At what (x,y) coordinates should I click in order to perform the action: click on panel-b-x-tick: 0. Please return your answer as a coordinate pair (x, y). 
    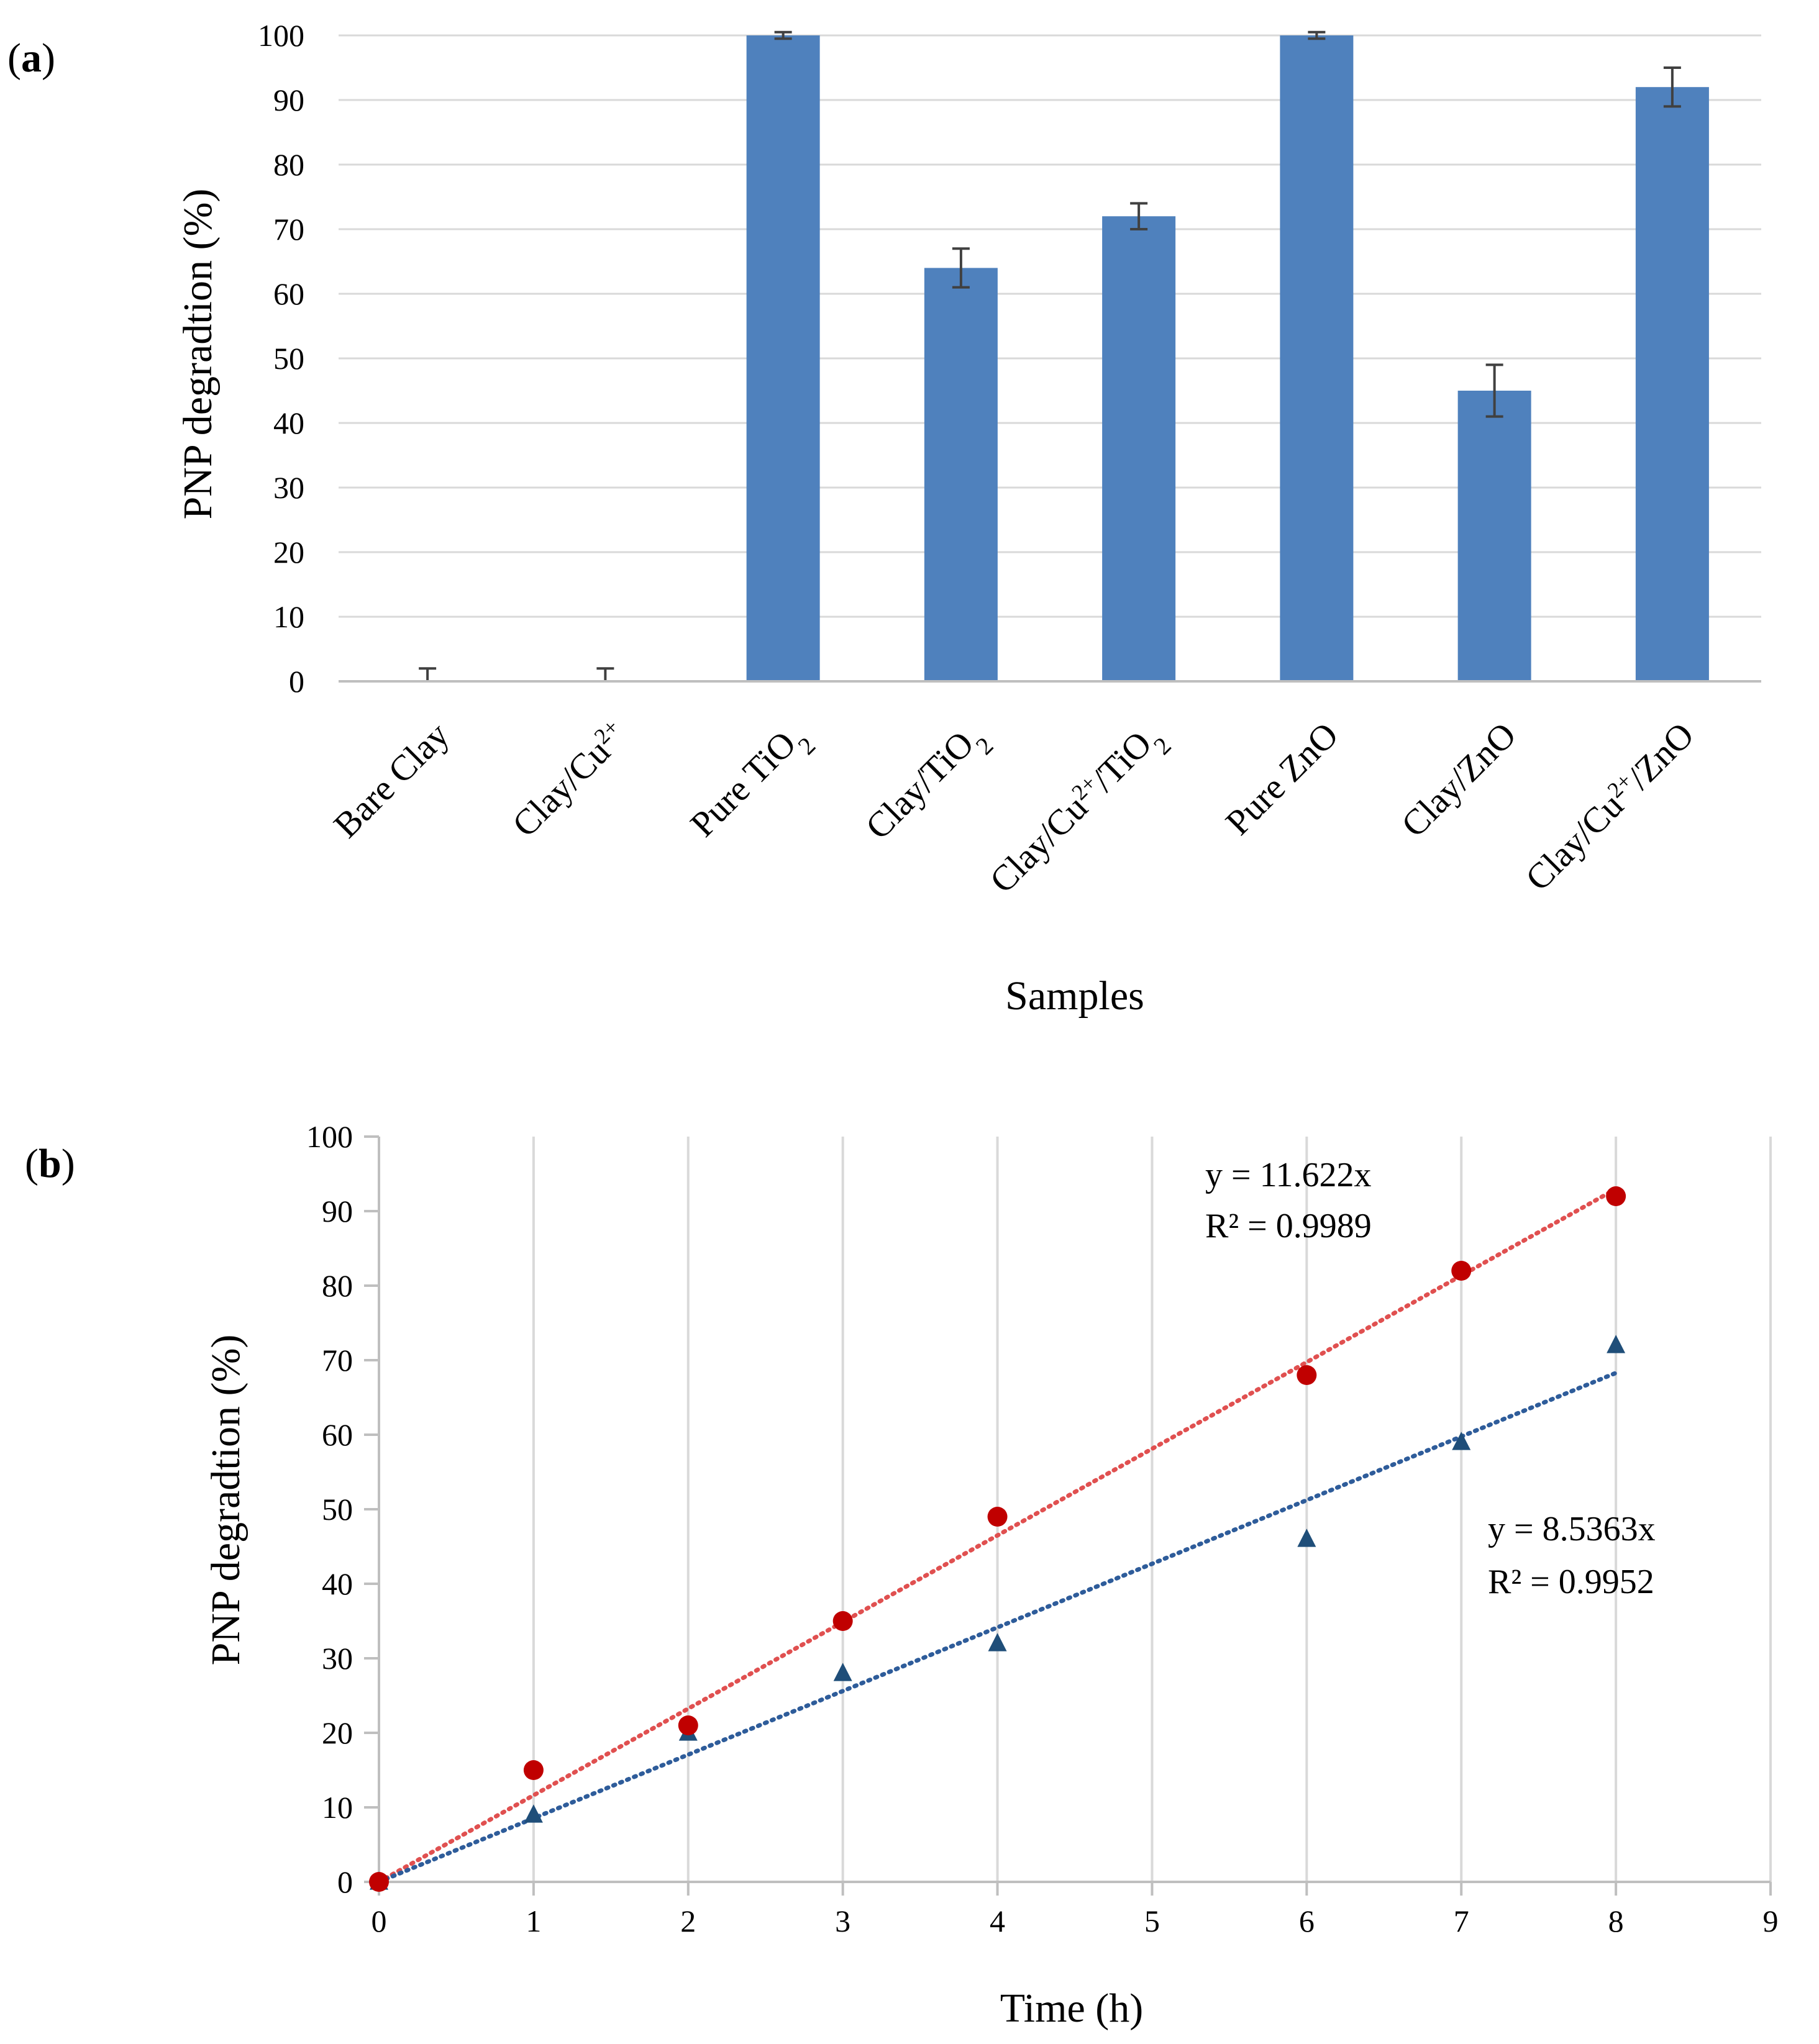
    Looking at the image, I should click on (379, 1921).